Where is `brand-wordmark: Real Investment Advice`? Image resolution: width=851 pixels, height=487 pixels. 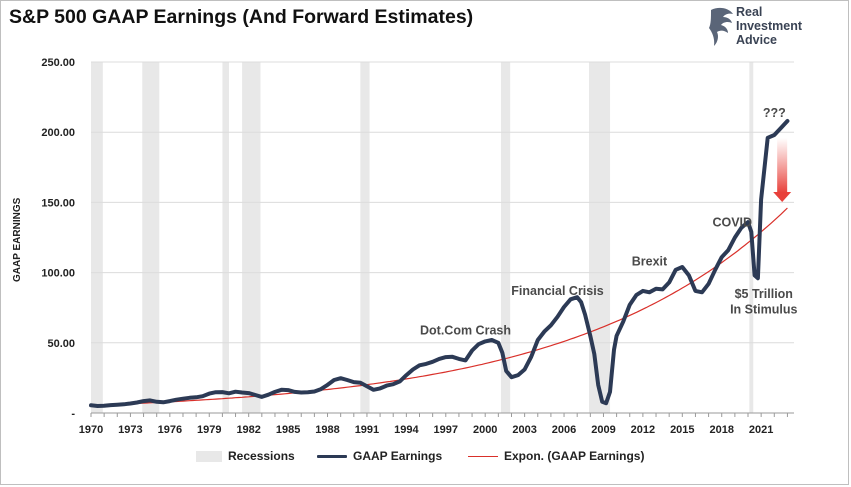
brand-wordmark: Real Investment Advice is located at coordinates (769, 26).